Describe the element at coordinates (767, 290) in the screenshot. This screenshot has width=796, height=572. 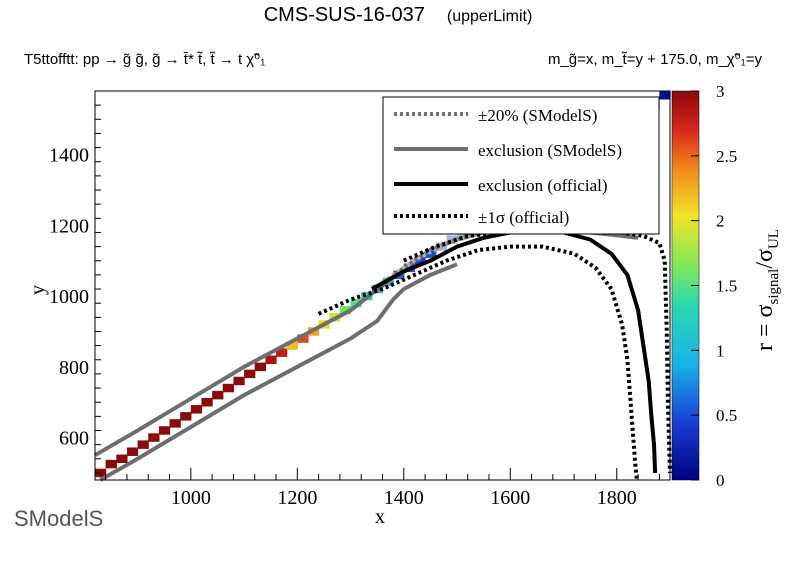
I see `colorbar-label: r = σsignal/σUL` at that location.